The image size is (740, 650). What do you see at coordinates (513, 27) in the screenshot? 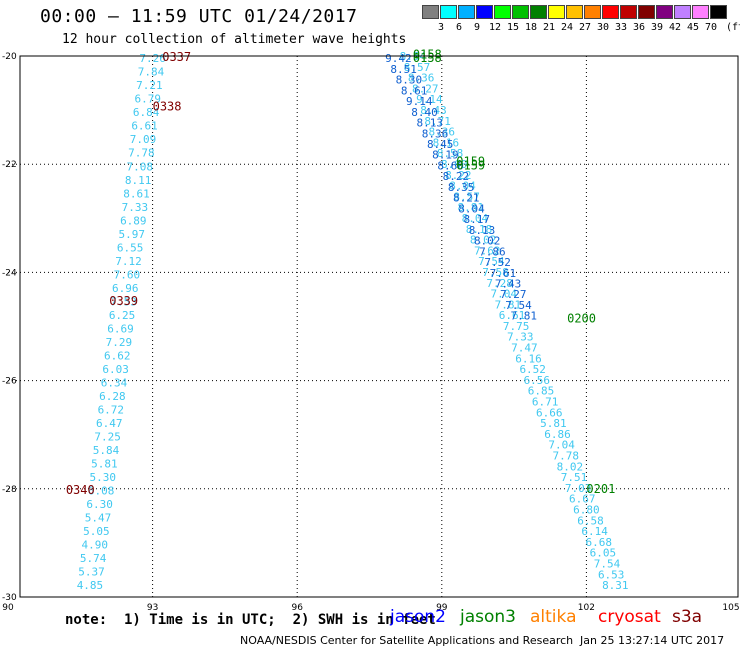
I see `colorbar-label: 15` at bounding box center [513, 27].